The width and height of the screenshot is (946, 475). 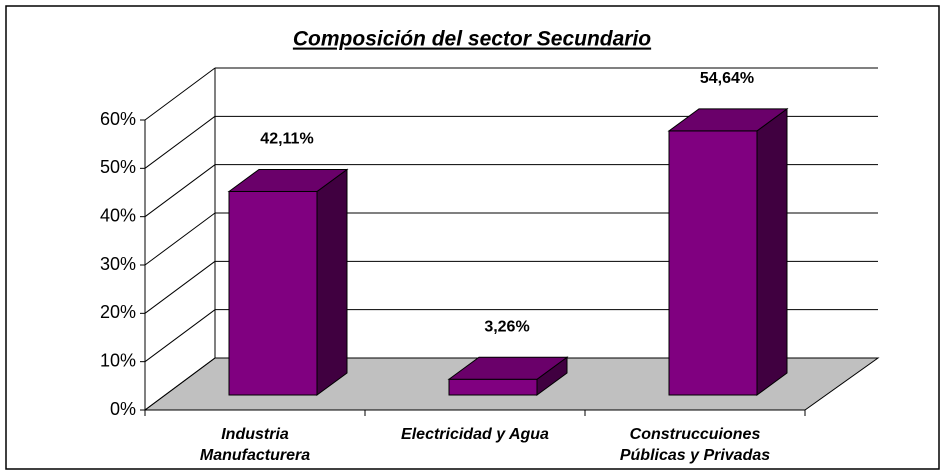 I want to click on x-tick-label: Manufacturera, so click(x=255, y=455).